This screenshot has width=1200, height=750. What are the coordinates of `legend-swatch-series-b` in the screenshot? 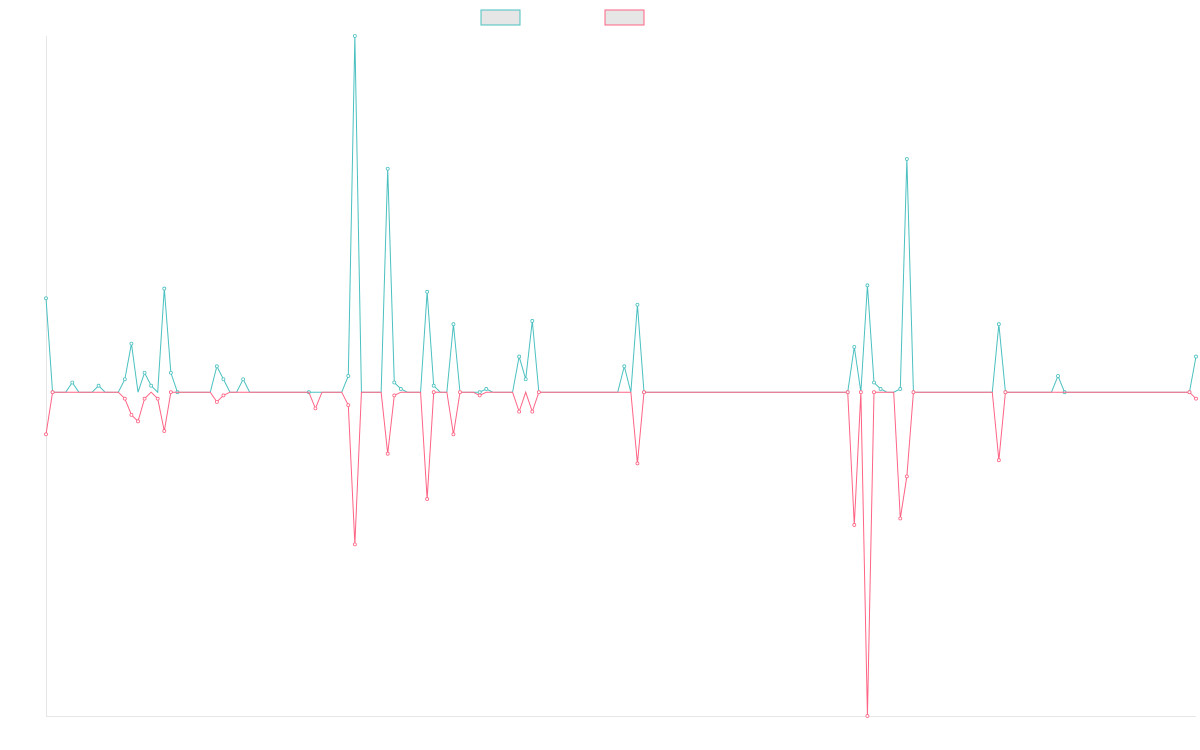 It's located at (624, 17).